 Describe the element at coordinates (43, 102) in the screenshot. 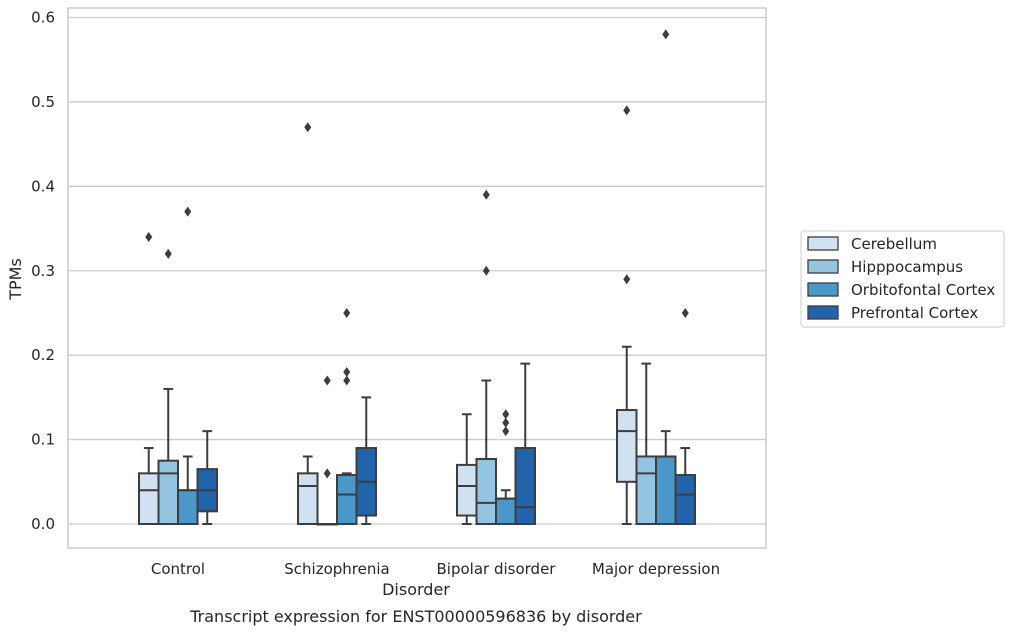

I see `y-tick-label: 0.5` at that location.